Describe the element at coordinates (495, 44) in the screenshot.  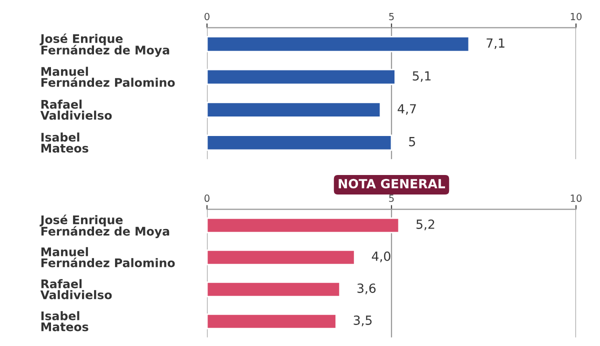
I see `data-label: 7,1` at that location.